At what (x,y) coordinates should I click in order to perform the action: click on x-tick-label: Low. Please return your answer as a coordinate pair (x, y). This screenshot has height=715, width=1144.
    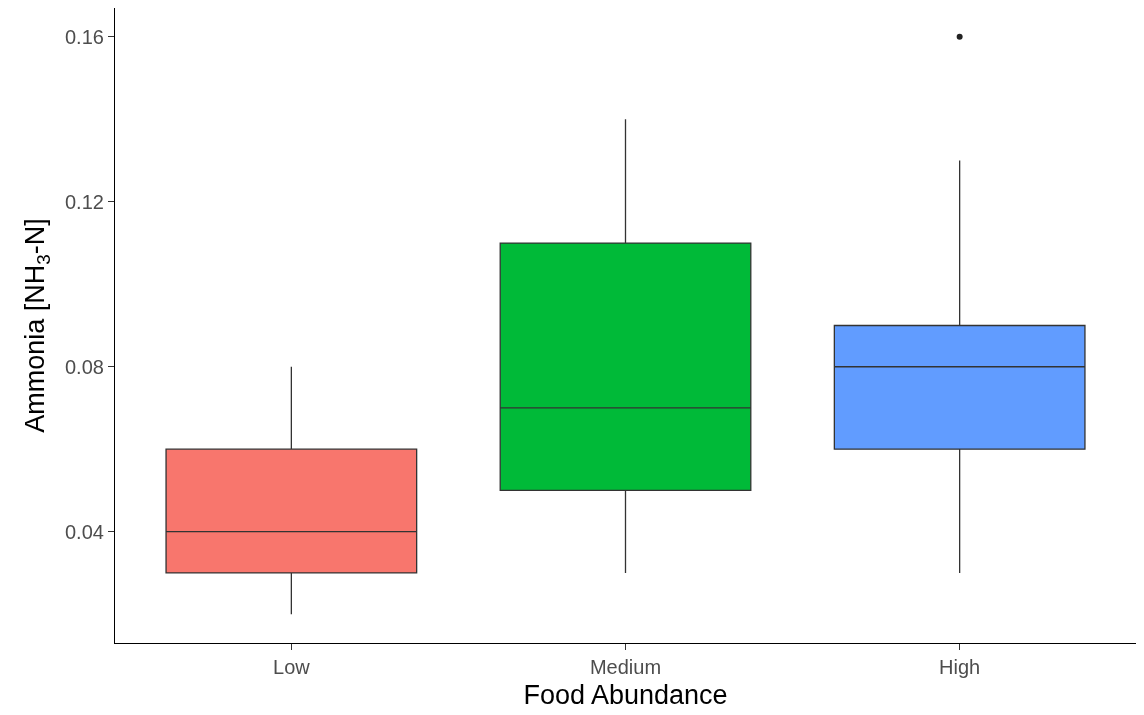
    Looking at the image, I should click on (292, 667).